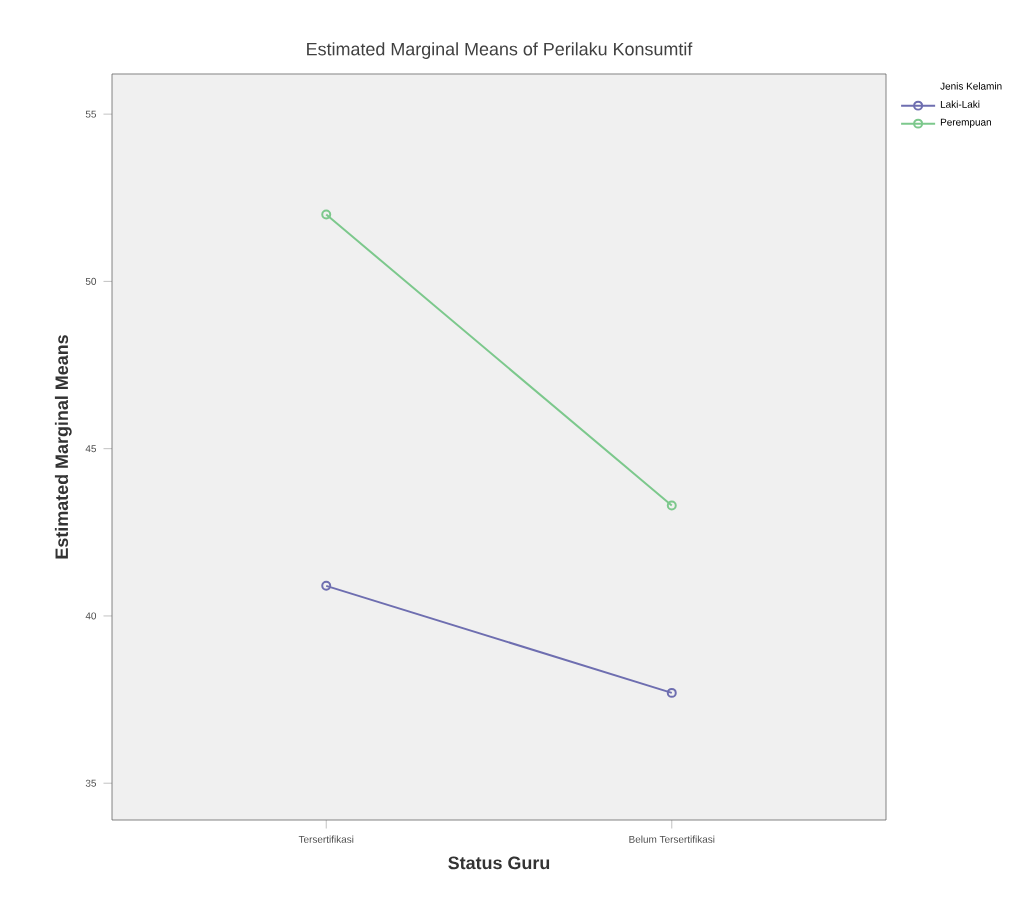  Describe the element at coordinates (499, 863) in the screenshot. I see `x-axis-title: Status Guru` at that location.